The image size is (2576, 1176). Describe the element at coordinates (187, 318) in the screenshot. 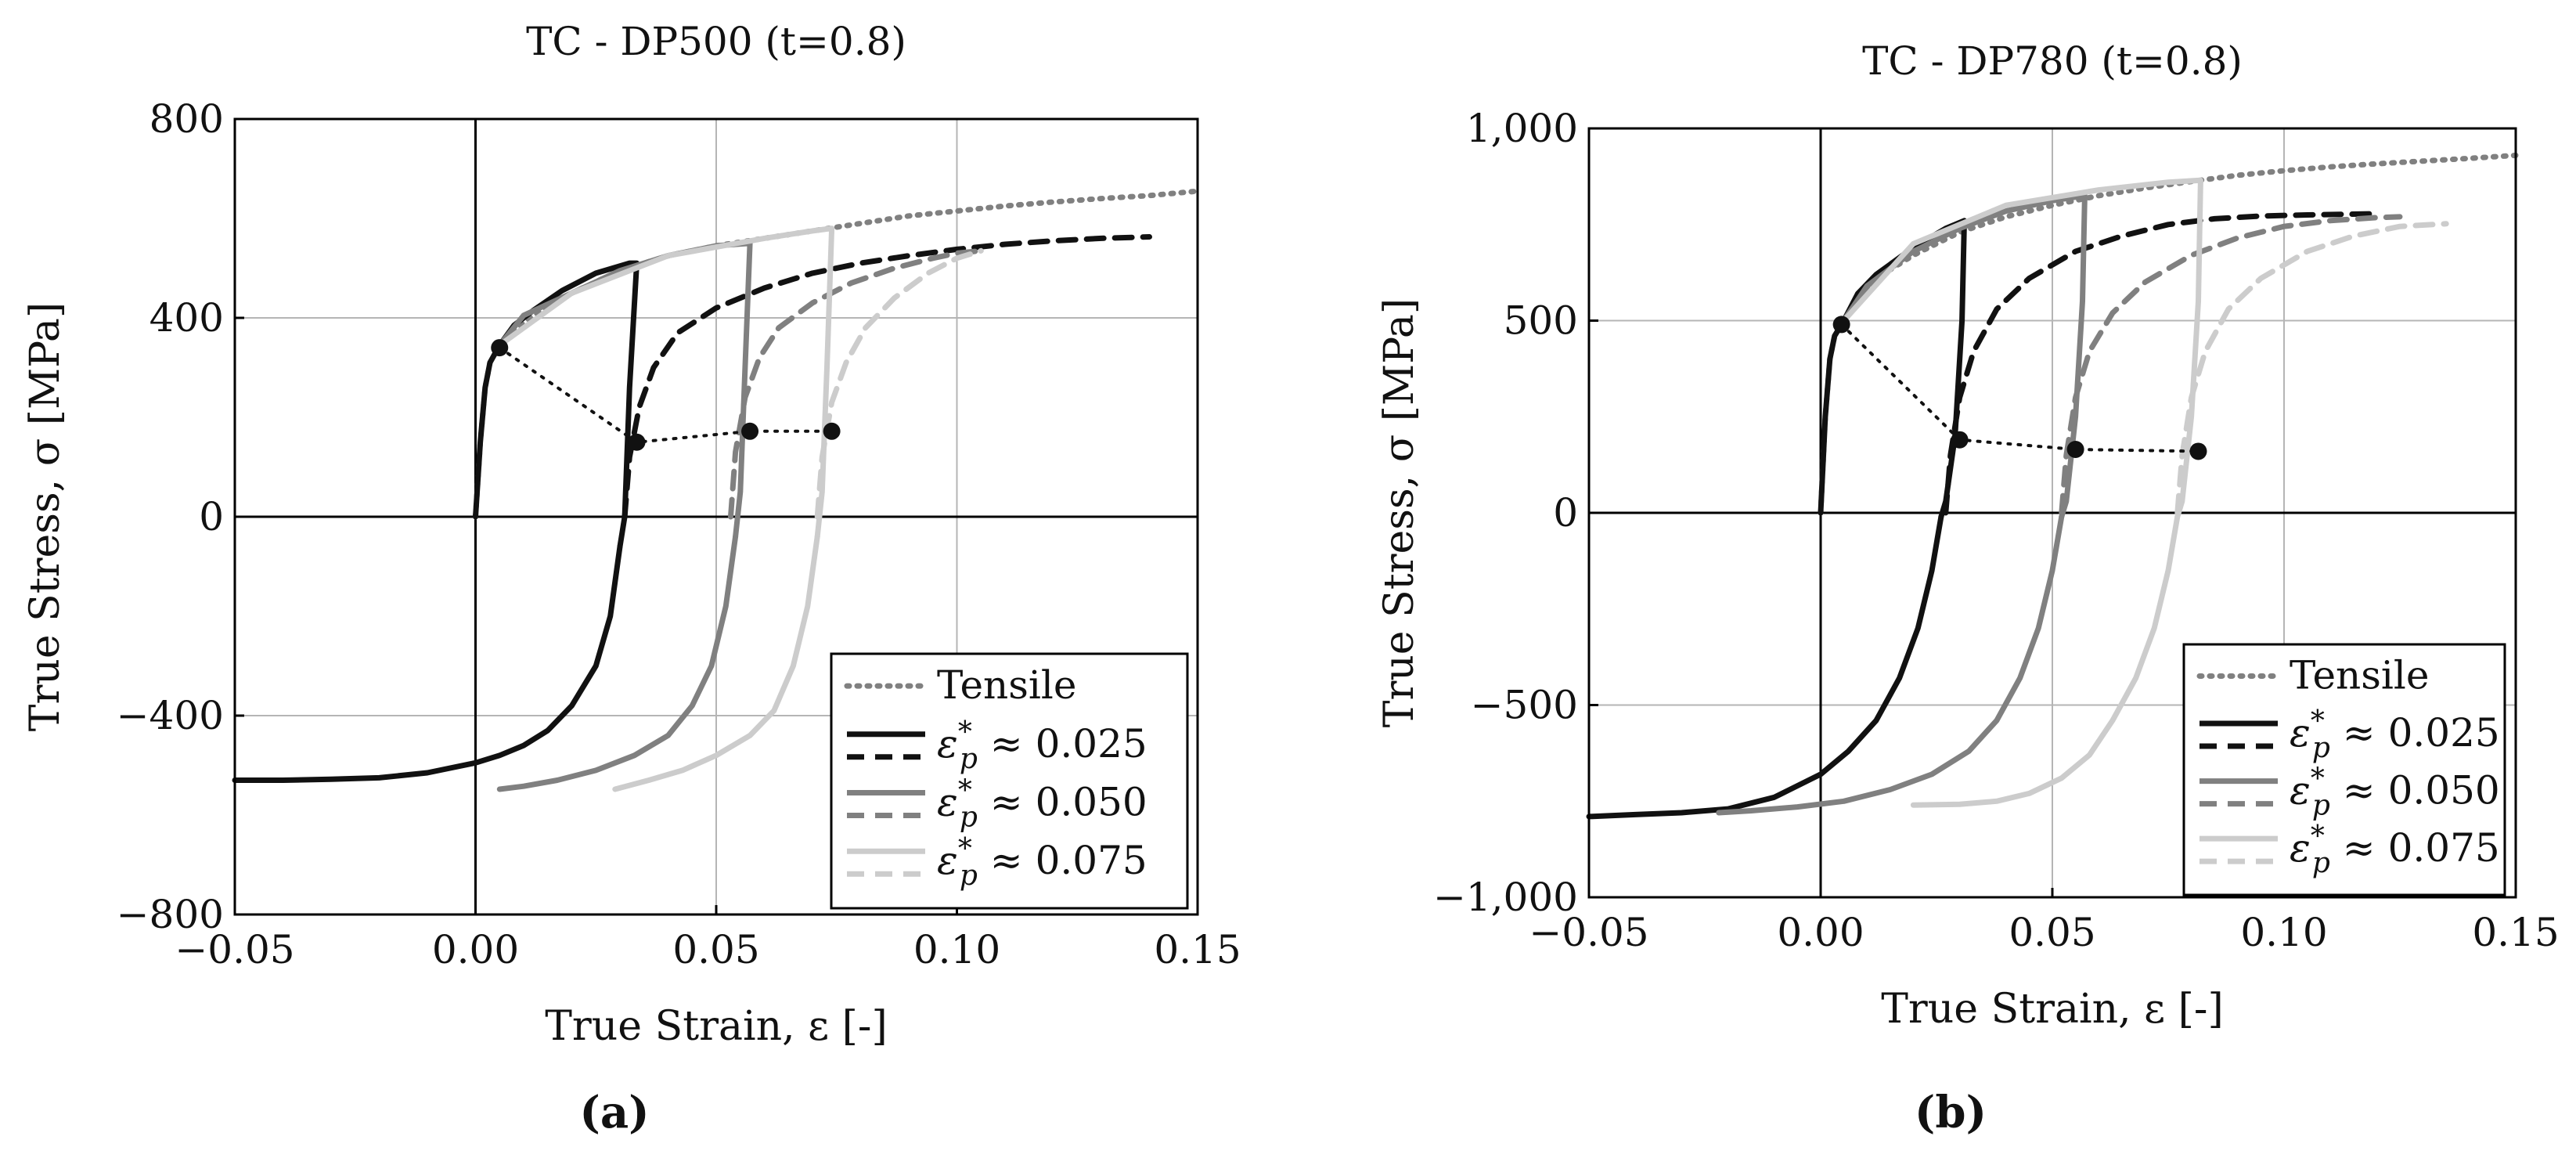

I see `y-tick-label: 400` at that location.